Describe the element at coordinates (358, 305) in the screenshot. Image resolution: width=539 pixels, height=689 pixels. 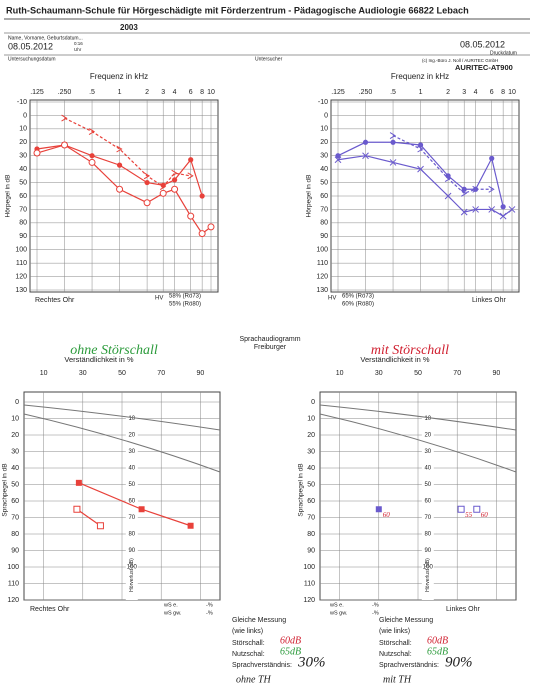
I see `hv-value: 60% (Rö80)` at that location.